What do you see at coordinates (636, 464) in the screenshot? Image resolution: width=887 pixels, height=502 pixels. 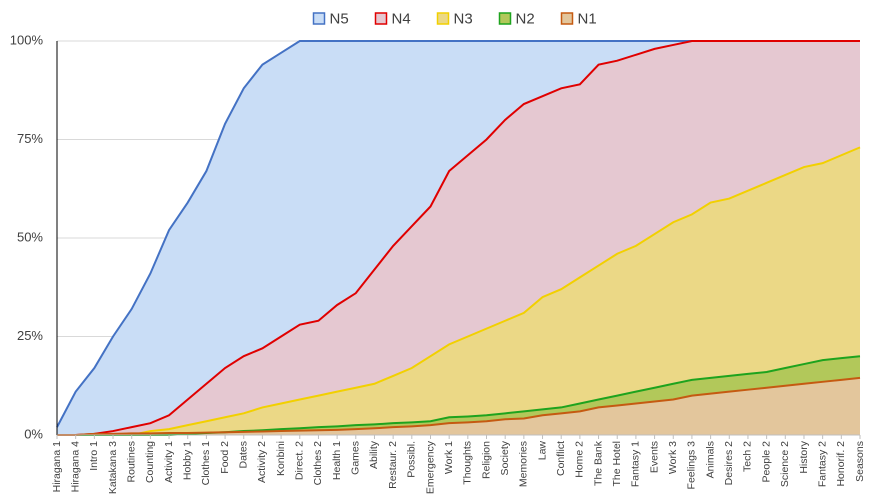 I see `x-tick-label: Fantasy 1` at bounding box center [636, 464].